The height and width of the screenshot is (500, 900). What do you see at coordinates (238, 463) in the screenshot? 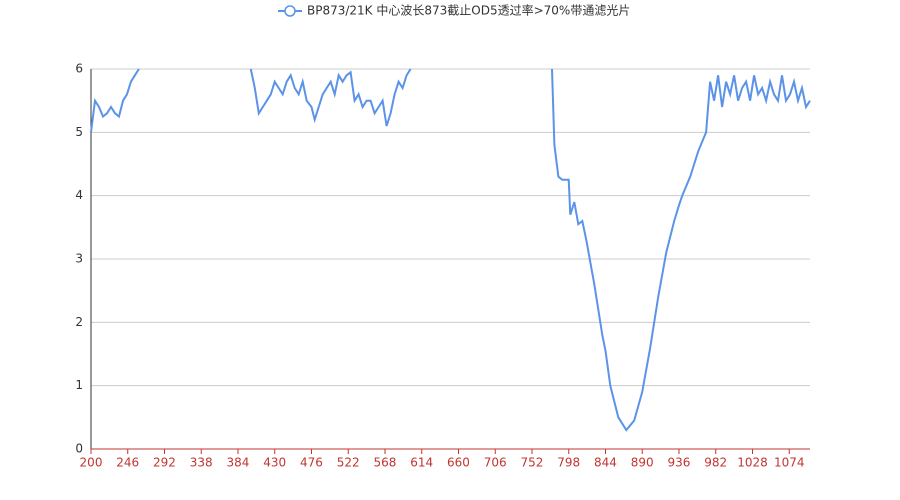
I see `x-tick-label: 384` at bounding box center [238, 463].